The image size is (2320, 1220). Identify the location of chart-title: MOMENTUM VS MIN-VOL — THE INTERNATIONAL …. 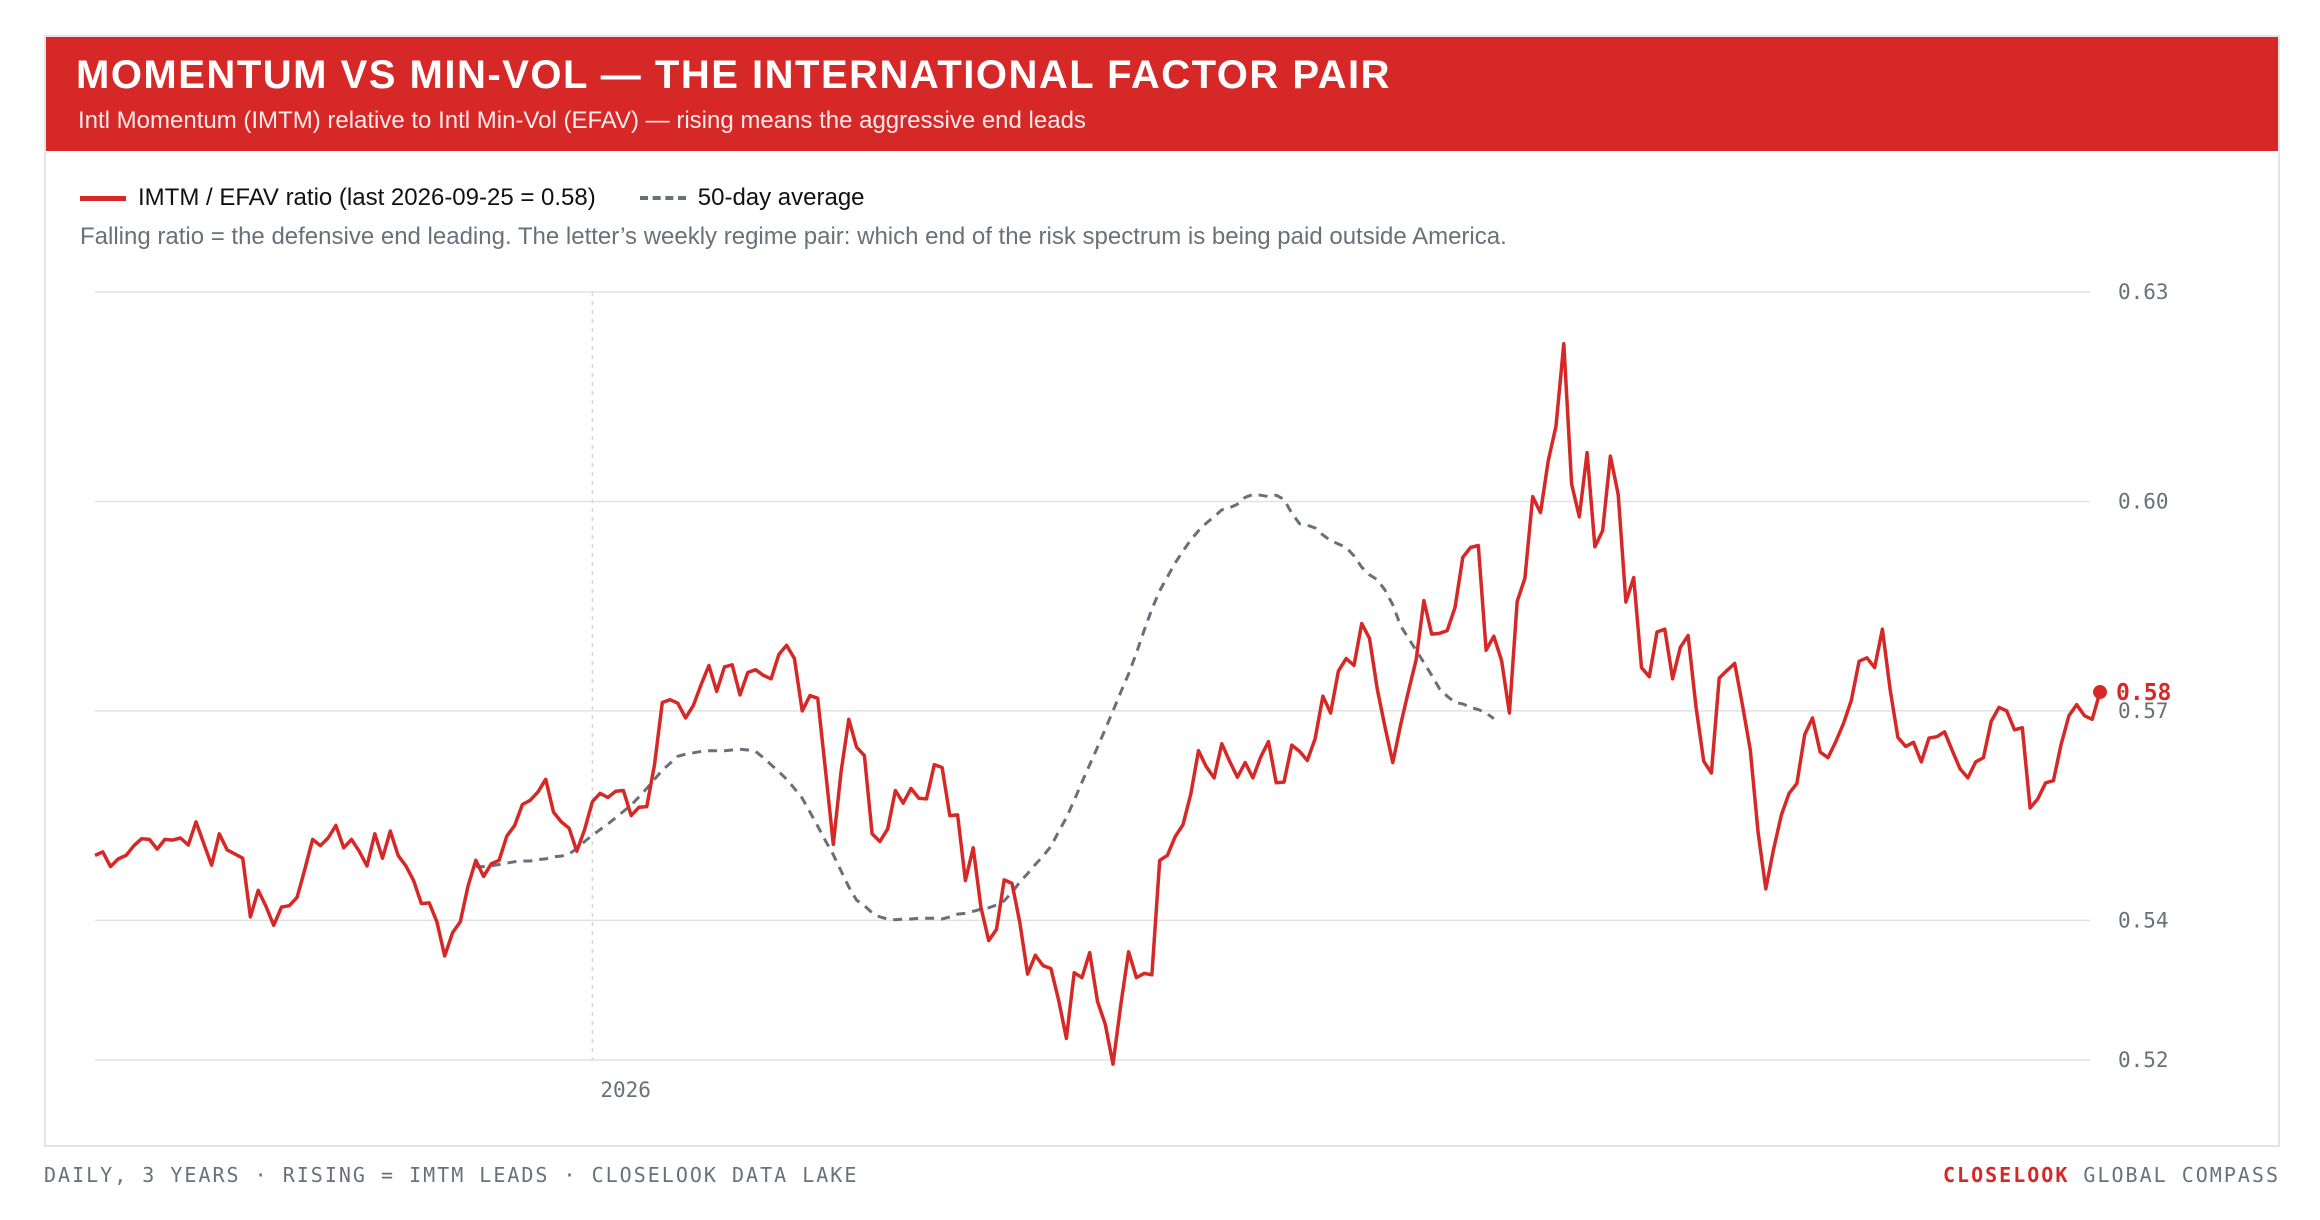
(734, 75).